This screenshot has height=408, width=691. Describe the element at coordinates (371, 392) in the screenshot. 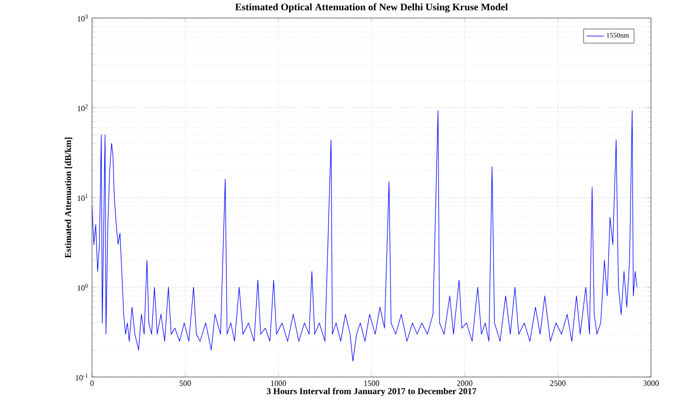

I see `x-axis-title: 3 Hours Interval from January 2017 to December 2017` at that location.